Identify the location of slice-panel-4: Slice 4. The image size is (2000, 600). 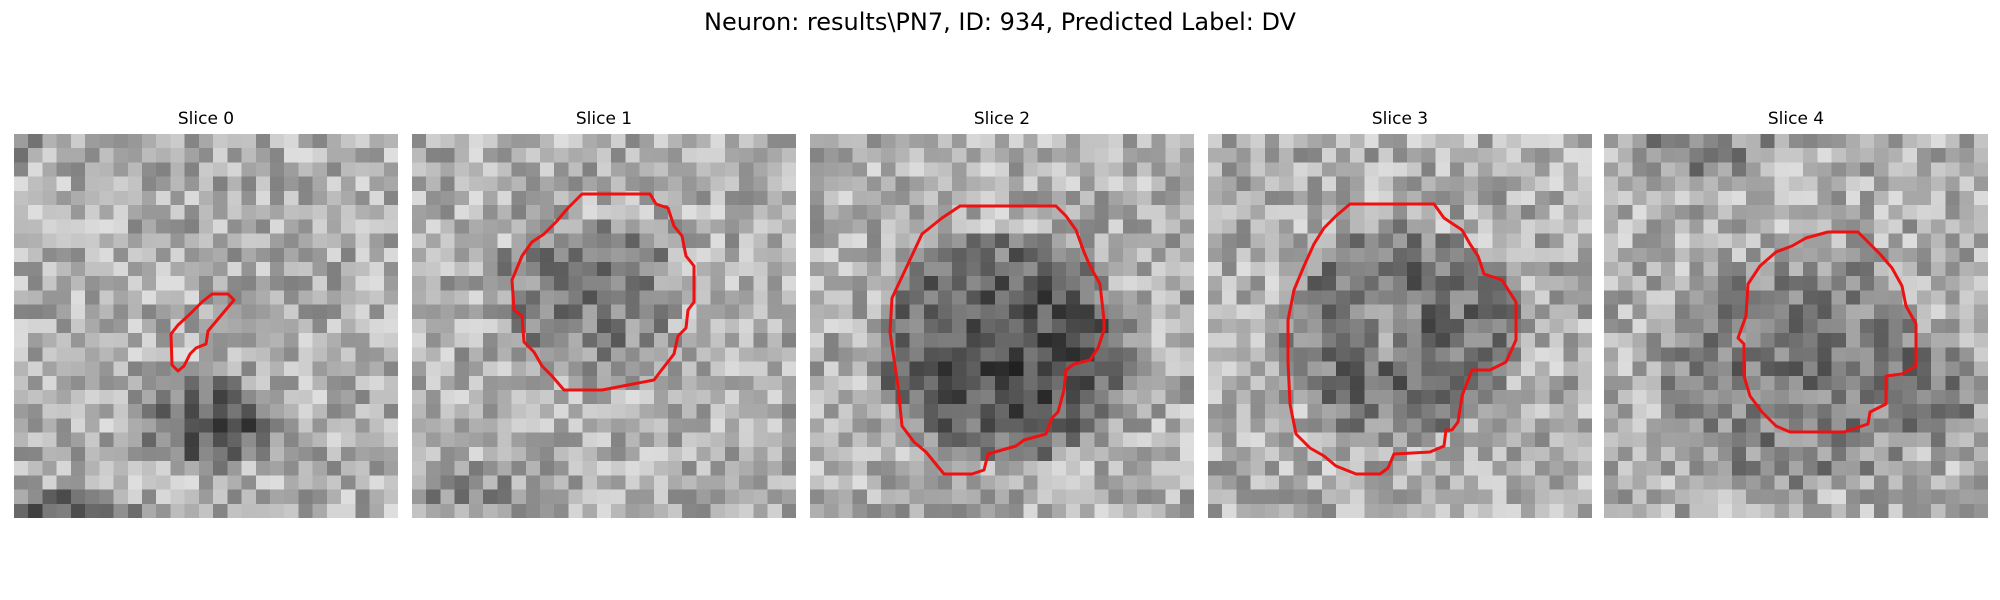
(1796, 313).